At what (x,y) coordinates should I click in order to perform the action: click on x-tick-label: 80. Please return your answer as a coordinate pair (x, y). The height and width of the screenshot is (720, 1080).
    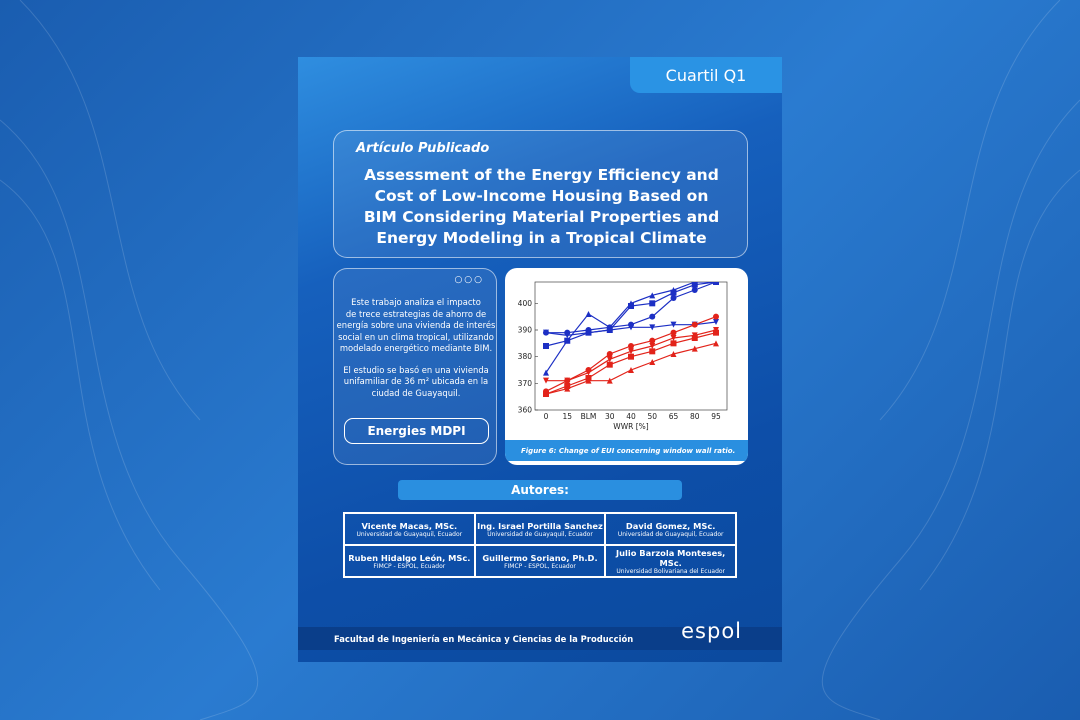
    Looking at the image, I should click on (695, 416).